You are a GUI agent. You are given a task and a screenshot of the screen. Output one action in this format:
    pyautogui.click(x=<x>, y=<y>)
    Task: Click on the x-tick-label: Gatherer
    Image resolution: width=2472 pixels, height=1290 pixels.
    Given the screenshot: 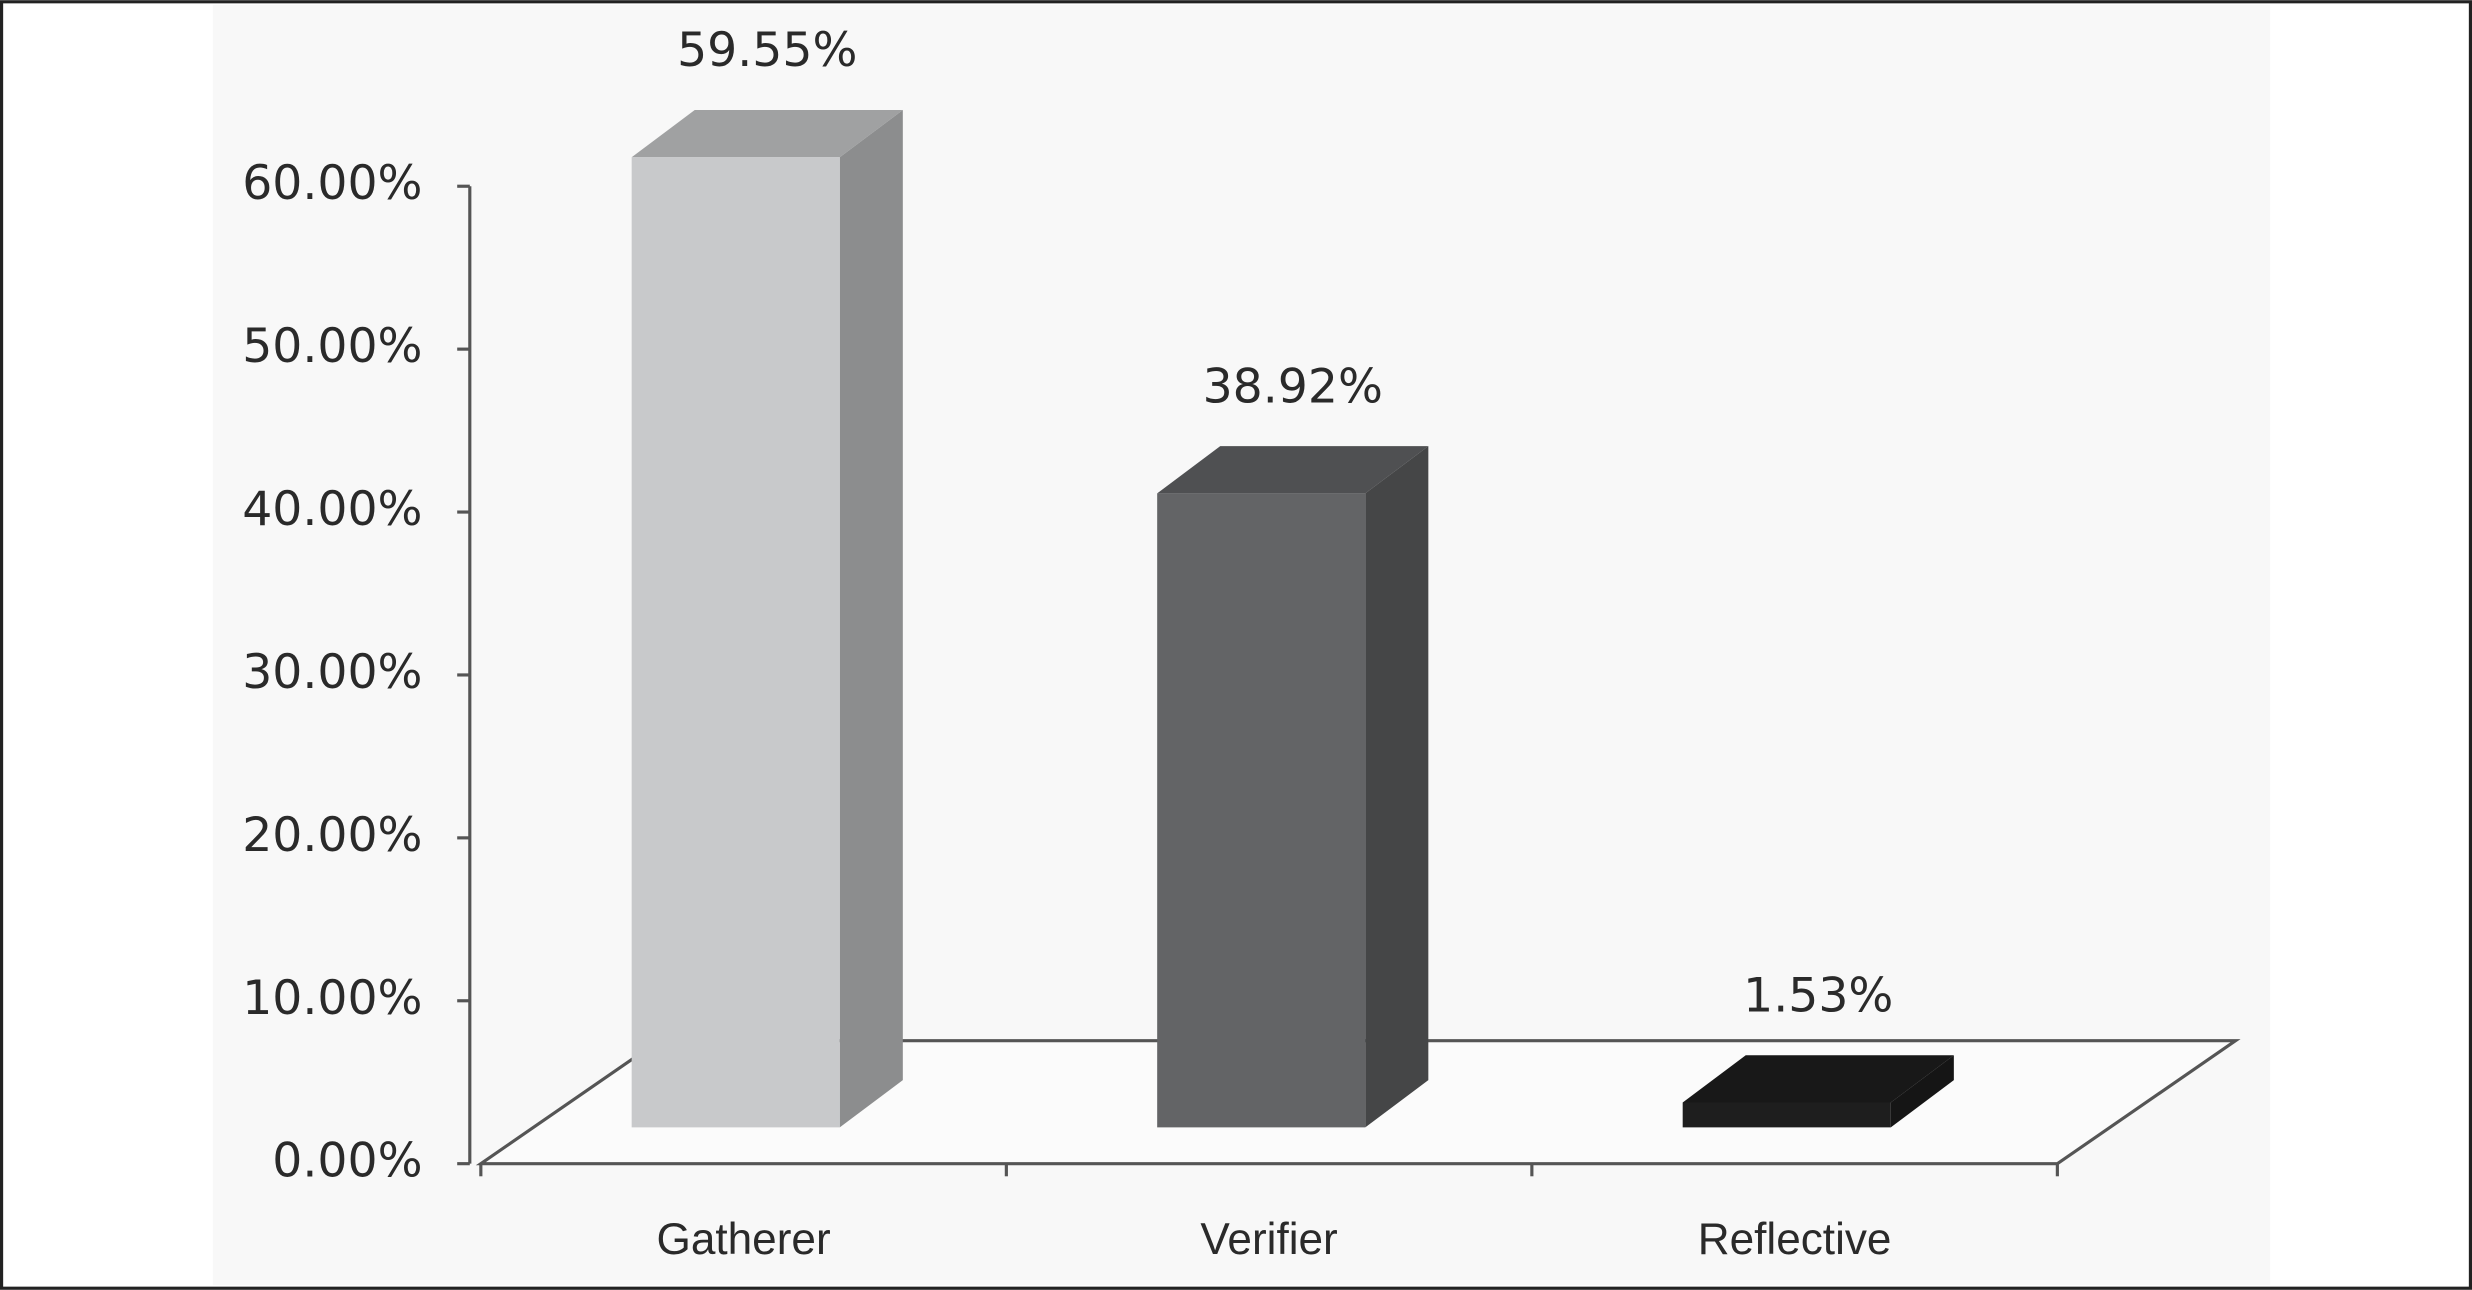 What is the action you would take?
    pyautogui.click(x=744, y=1239)
    